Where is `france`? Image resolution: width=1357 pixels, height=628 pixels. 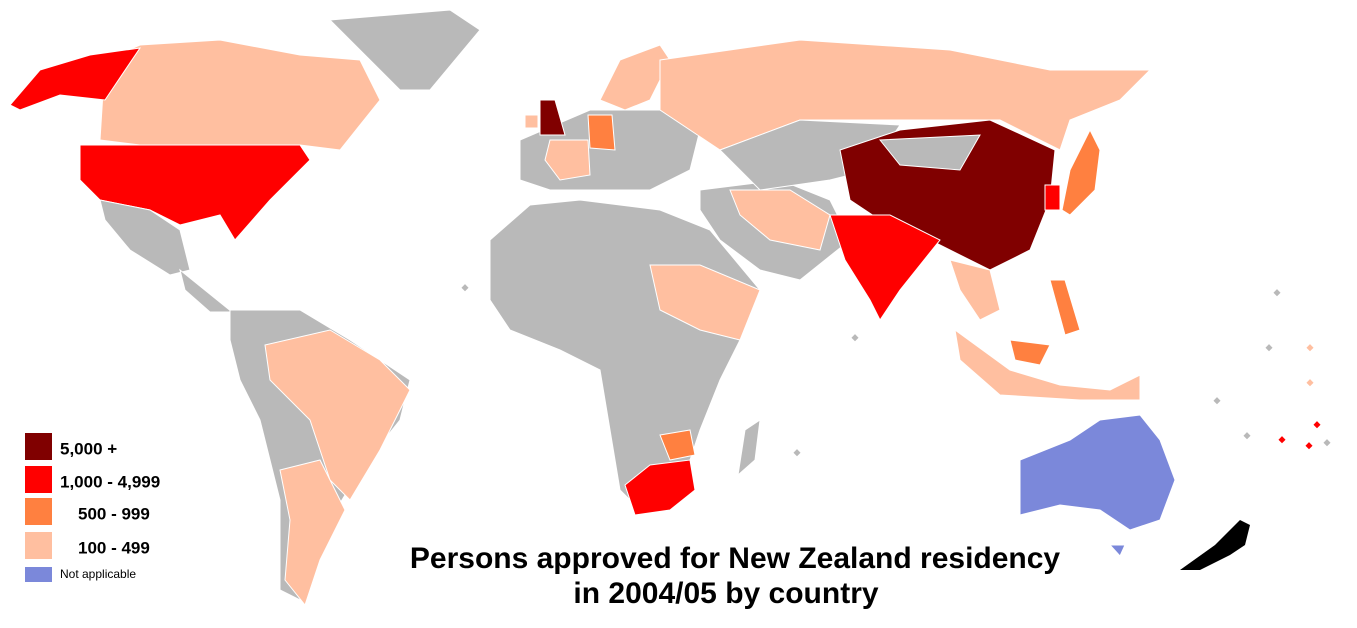
france is located at coordinates (567, 160).